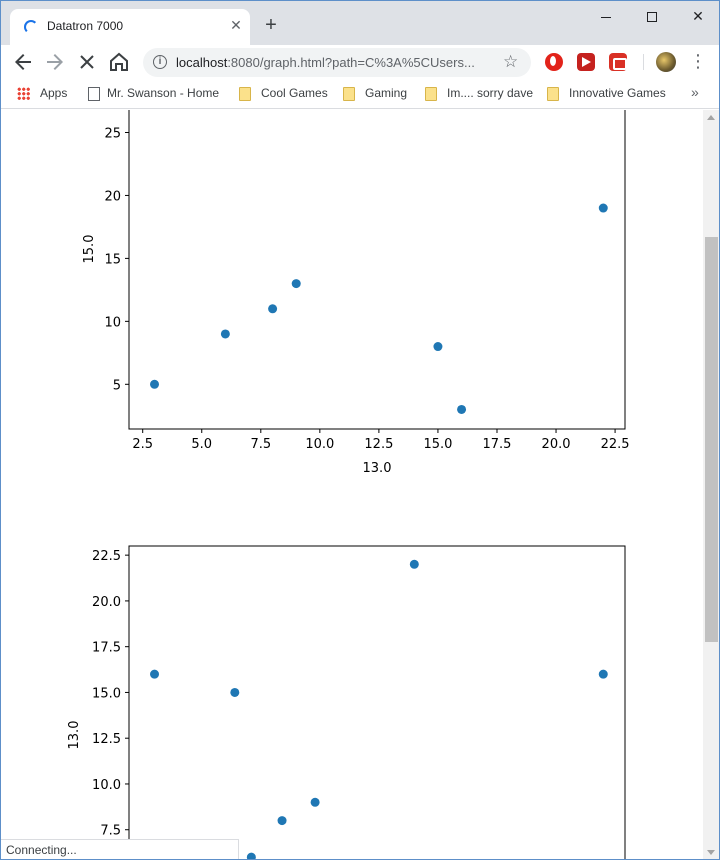  What do you see at coordinates (615, 444) in the screenshot?
I see `chart1-xtick-label-8: 22.5` at bounding box center [615, 444].